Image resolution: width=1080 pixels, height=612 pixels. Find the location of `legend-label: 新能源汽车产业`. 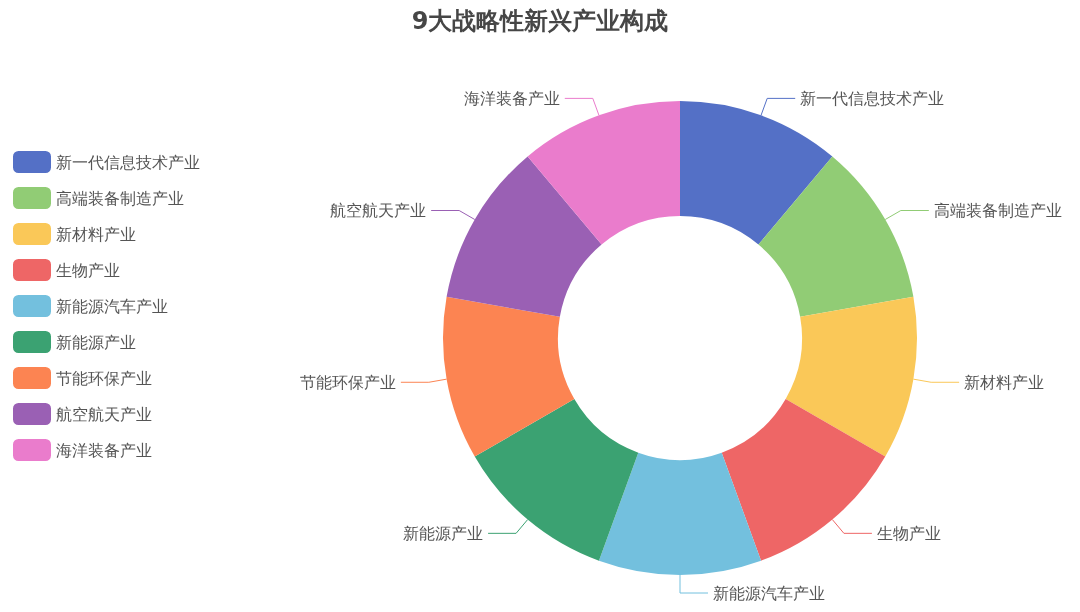

legend-label: 新能源汽车产业 is located at coordinates (112, 306).